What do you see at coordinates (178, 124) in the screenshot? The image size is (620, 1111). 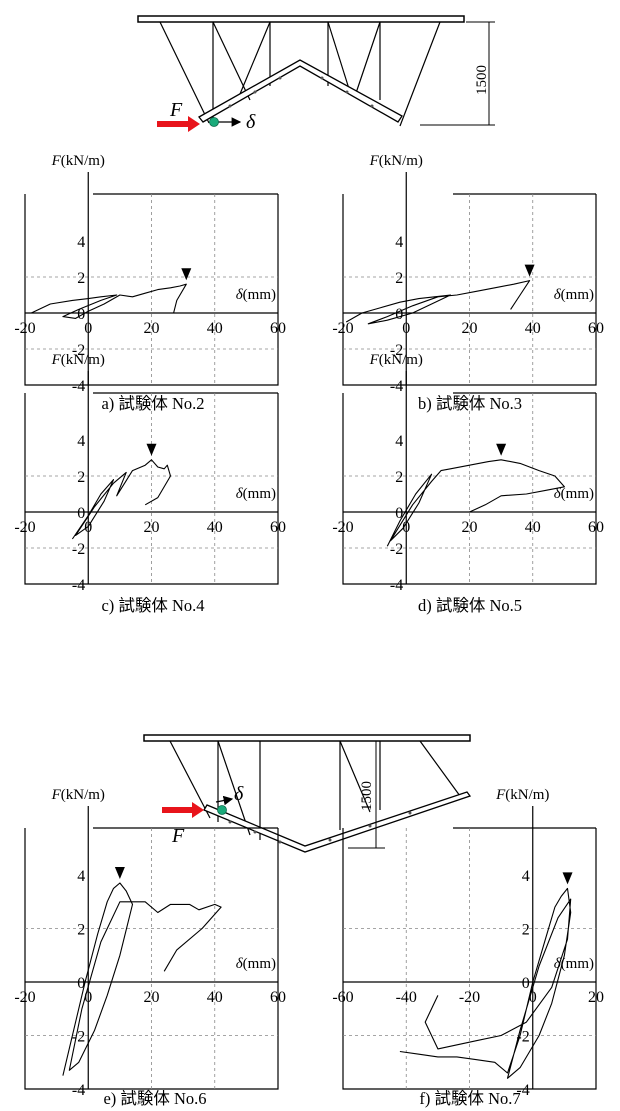 I see `force-arrow` at bounding box center [178, 124].